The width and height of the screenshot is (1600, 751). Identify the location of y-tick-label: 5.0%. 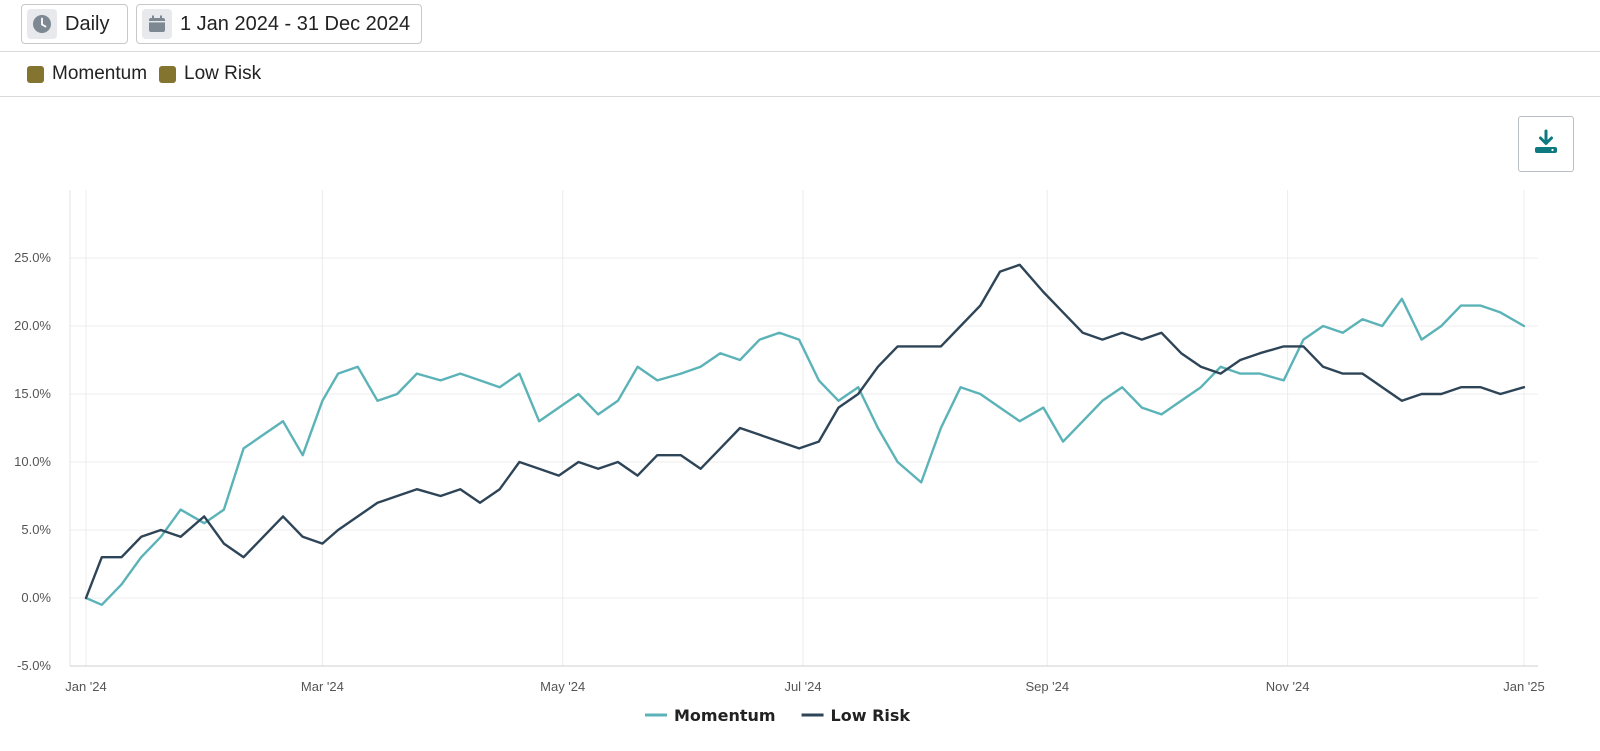
(36, 529).